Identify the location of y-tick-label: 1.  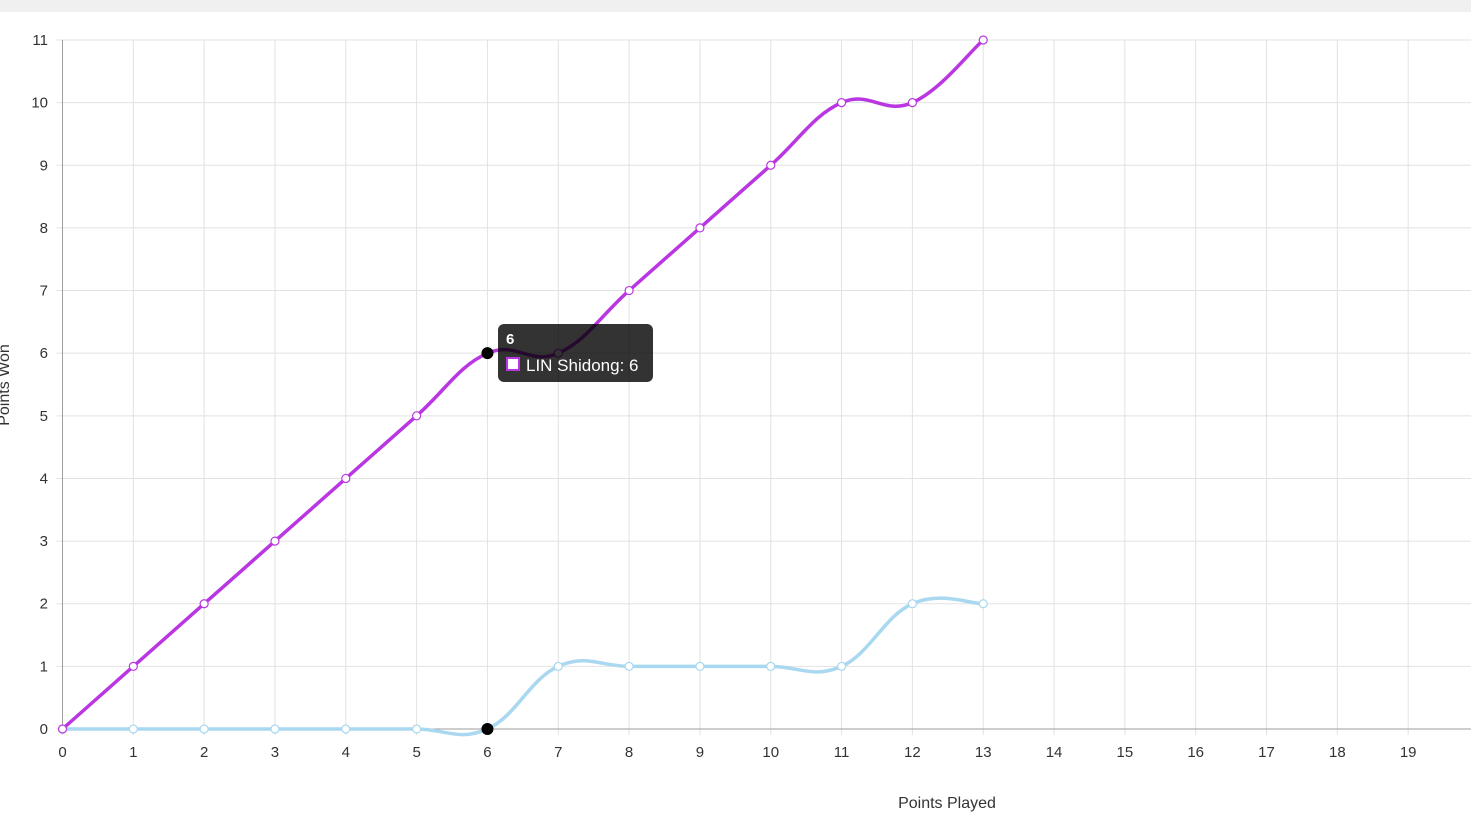
(44, 666).